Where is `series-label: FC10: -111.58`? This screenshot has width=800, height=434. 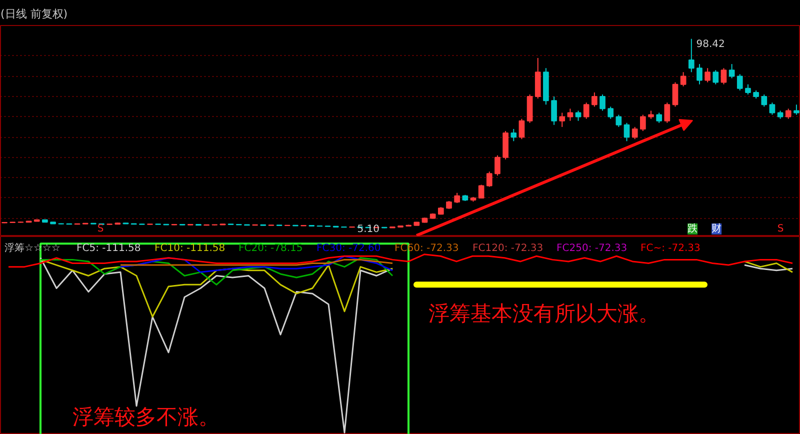
series-label: FC10: -111.58 is located at coordinates (190, 248).